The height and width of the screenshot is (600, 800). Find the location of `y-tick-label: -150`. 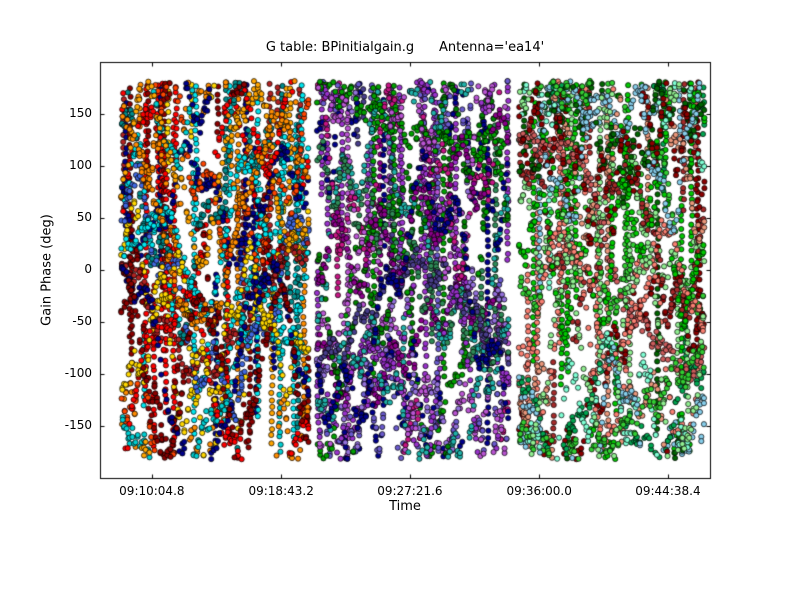

y-tick-label: -150 is located at coordinates (78, 425).